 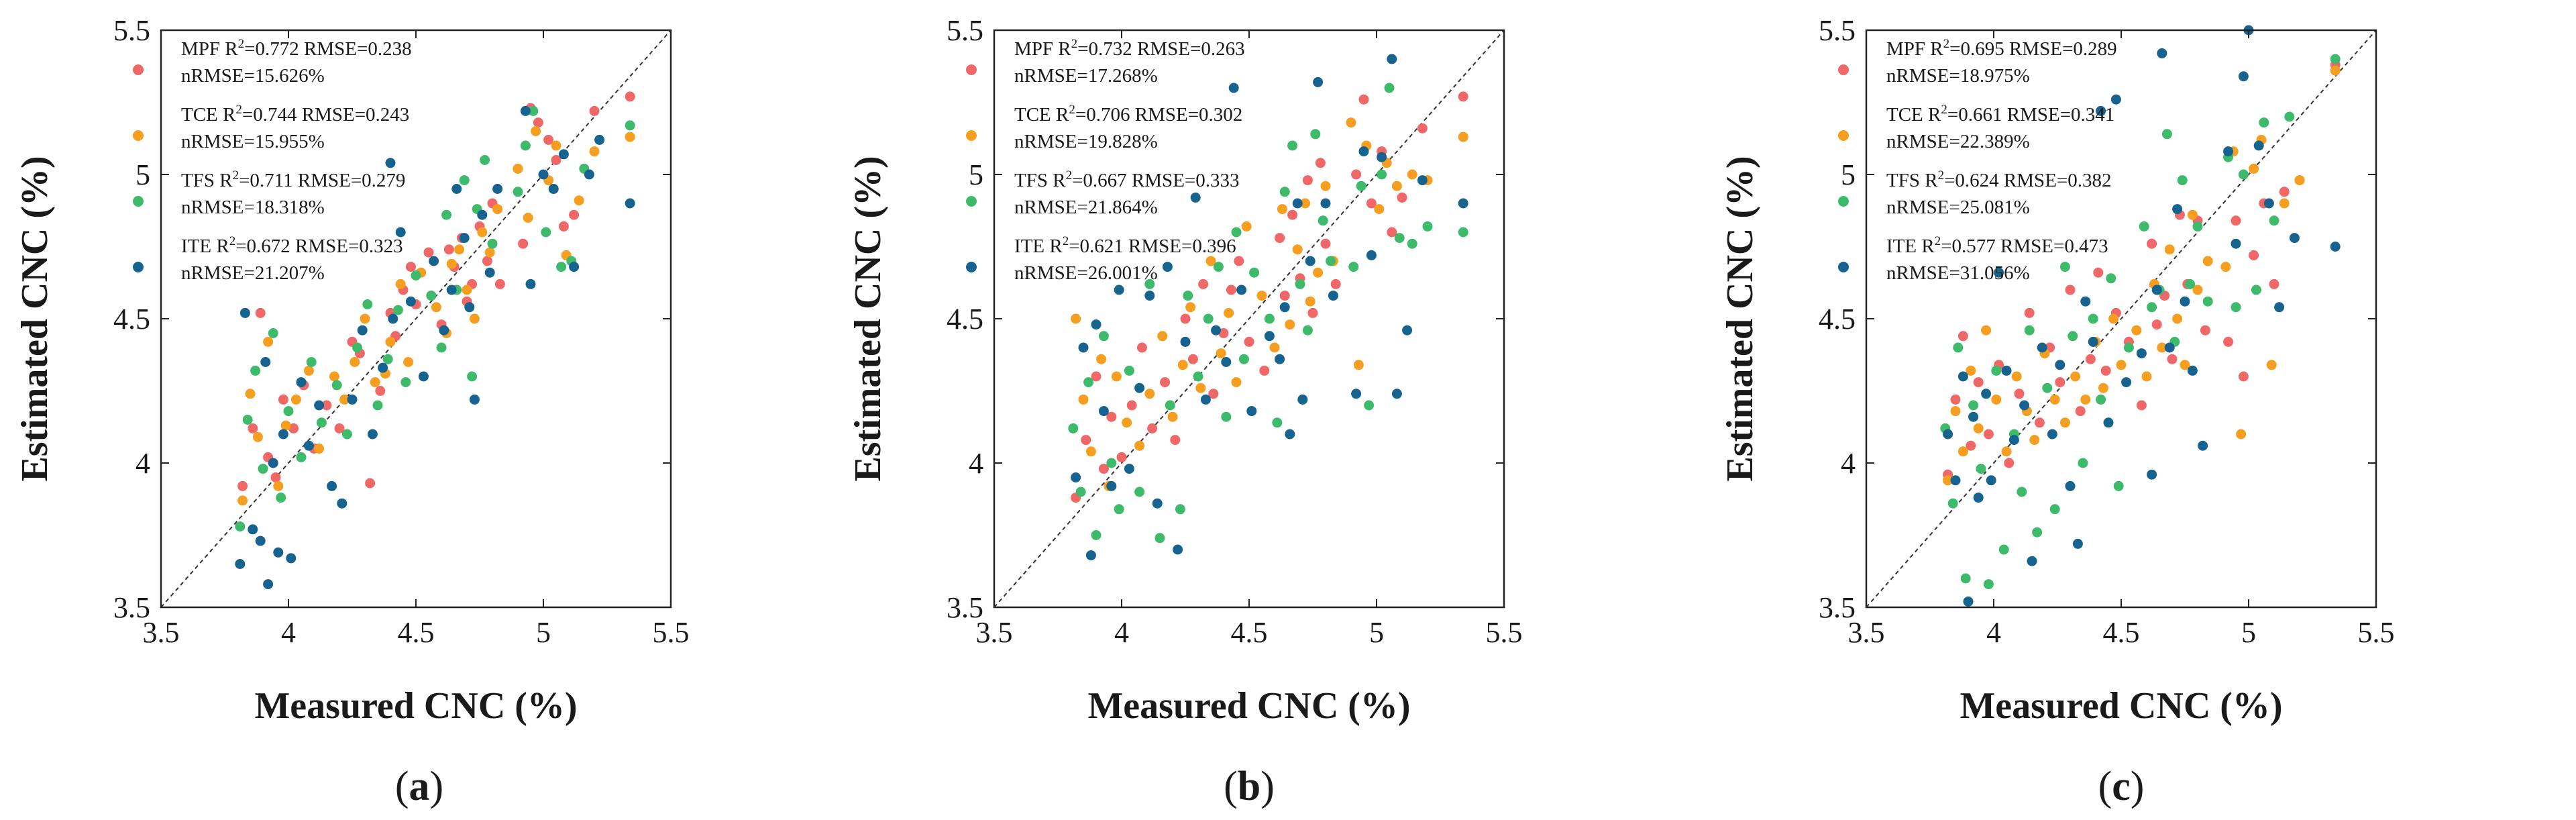 What do you see at coordinates (971, 201) in the screenshot?
I see `legend-marker-TFS` at bounding box center [971, 201].